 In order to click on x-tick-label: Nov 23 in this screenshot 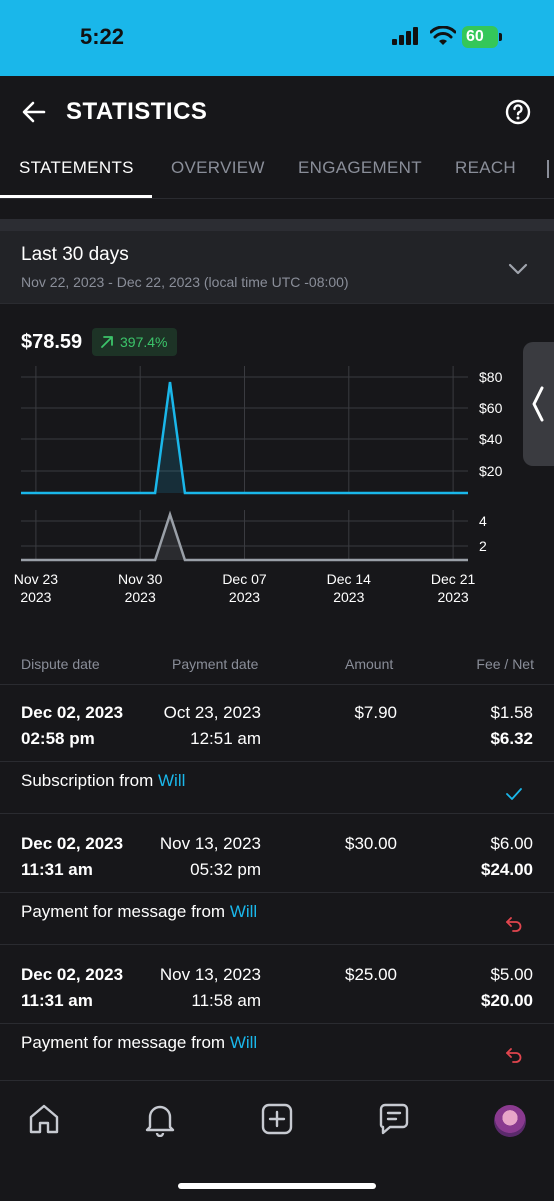, I will do `click(36, 579)`.